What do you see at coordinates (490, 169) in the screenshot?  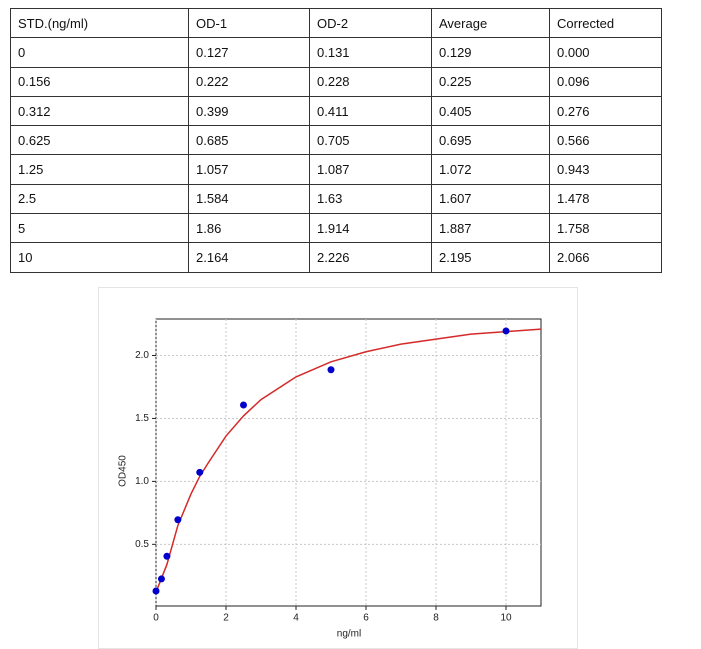 I see `table-cell: 1.072` at bounding box center [490, 169].